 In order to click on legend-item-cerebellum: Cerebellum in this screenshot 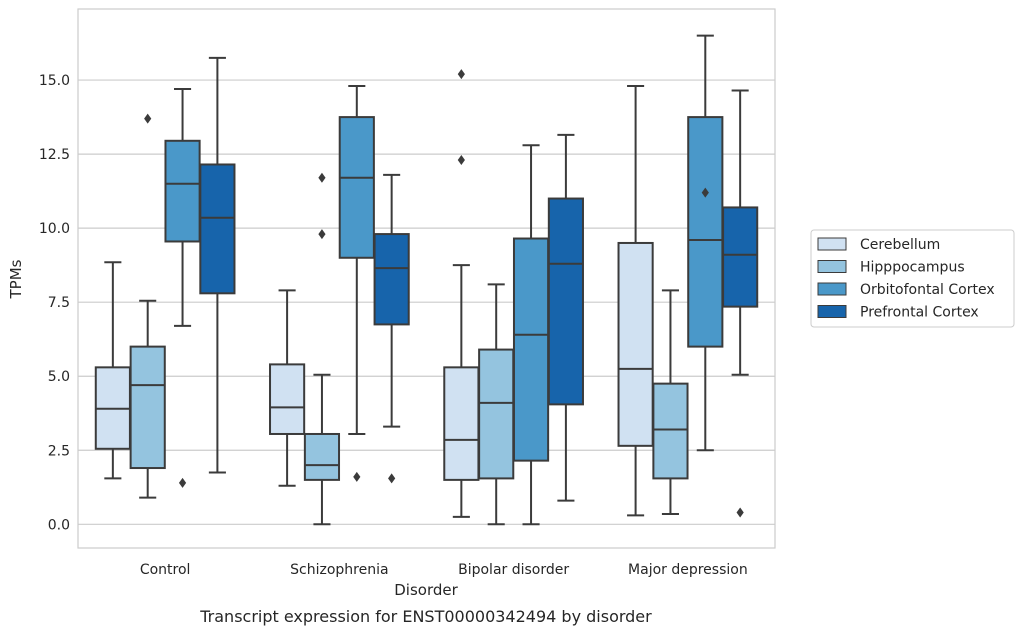, I will do `click(878, 245)`.